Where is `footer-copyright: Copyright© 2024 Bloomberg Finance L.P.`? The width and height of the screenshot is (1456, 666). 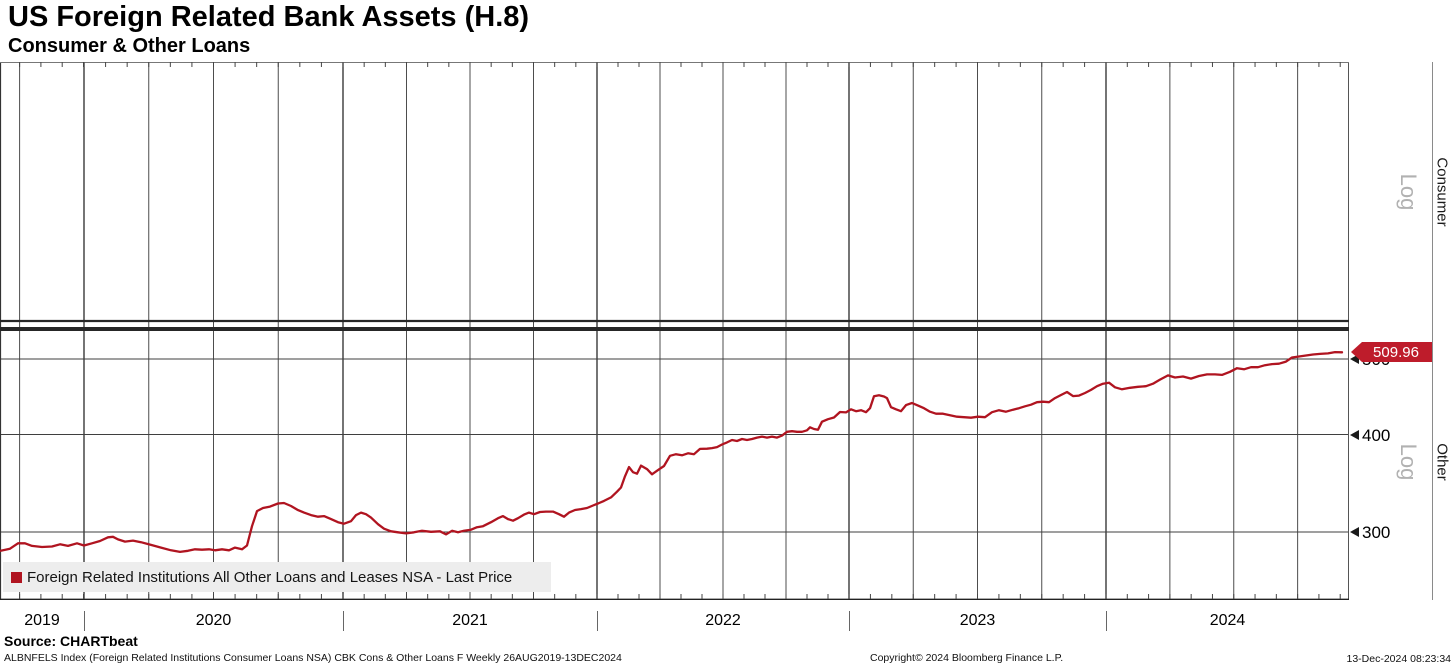 footer-copyright: Copyright© 2024 Bloomberg Finance L.P. is located at coordinates (967, 658).